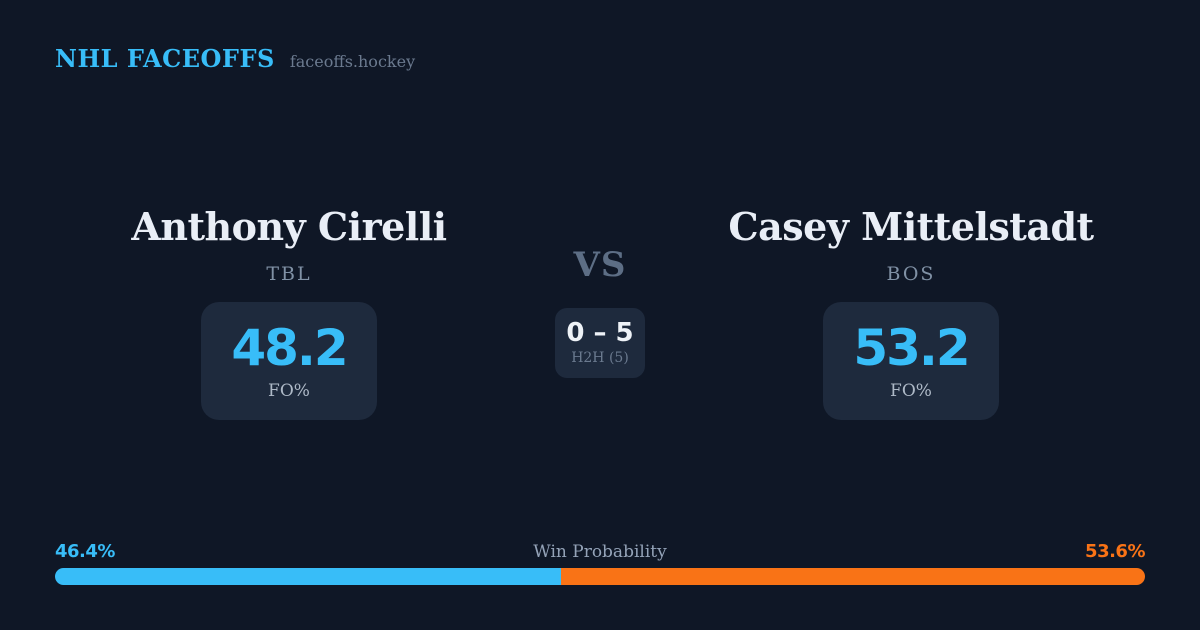 Image resolution: width=1200 pixels, height=630 pixels. Describe the element at coordinates (289, 226) in the screenshot. I see `player-name-left: Anthony Cirelli` at that location.